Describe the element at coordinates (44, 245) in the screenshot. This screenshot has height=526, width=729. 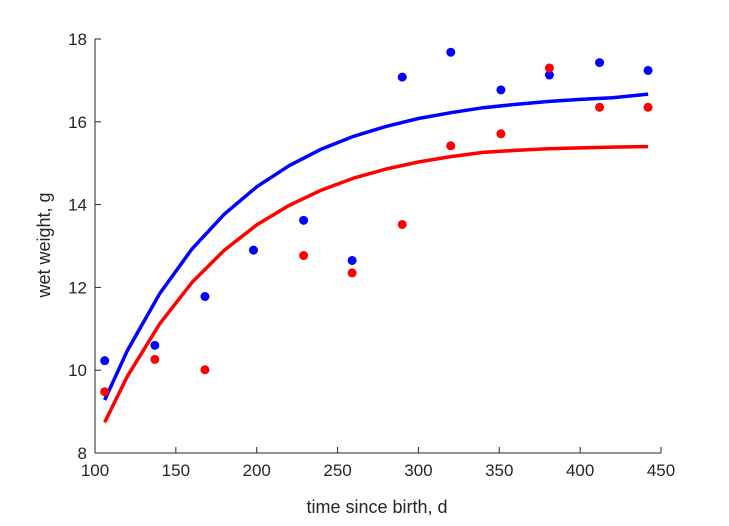
I see `y-axis-label: wet weight, g` at that location.